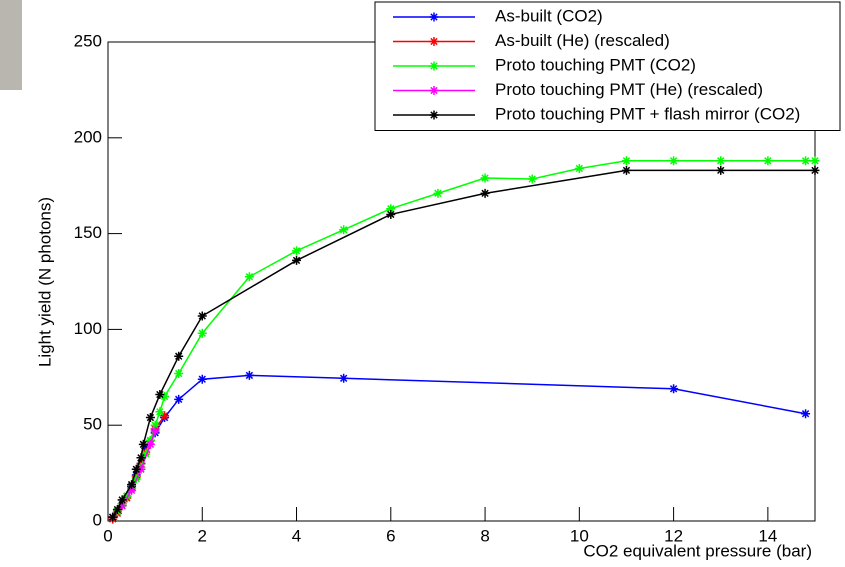 This screenshot has height=567, width=845. What do you see at coordinates (629, 89) in the screenshot?
I see `legend-label: Proto touching PMT (He) (rescaled)` at bounding box center [629, 89].